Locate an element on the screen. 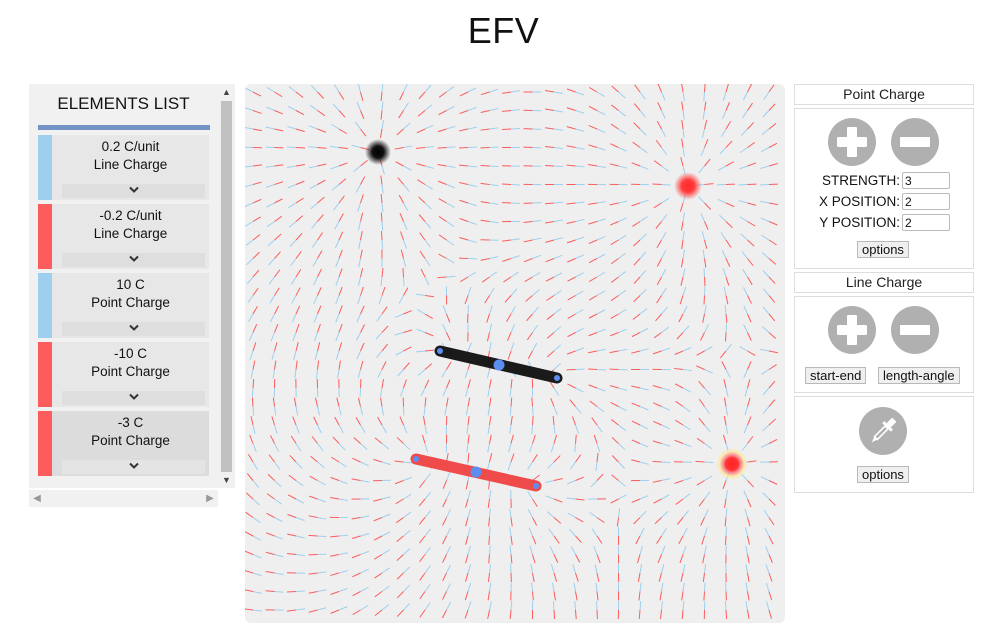 The image size is (1007, 639). element-item: -3 C Point Charge is located at coordinates (123, 443).